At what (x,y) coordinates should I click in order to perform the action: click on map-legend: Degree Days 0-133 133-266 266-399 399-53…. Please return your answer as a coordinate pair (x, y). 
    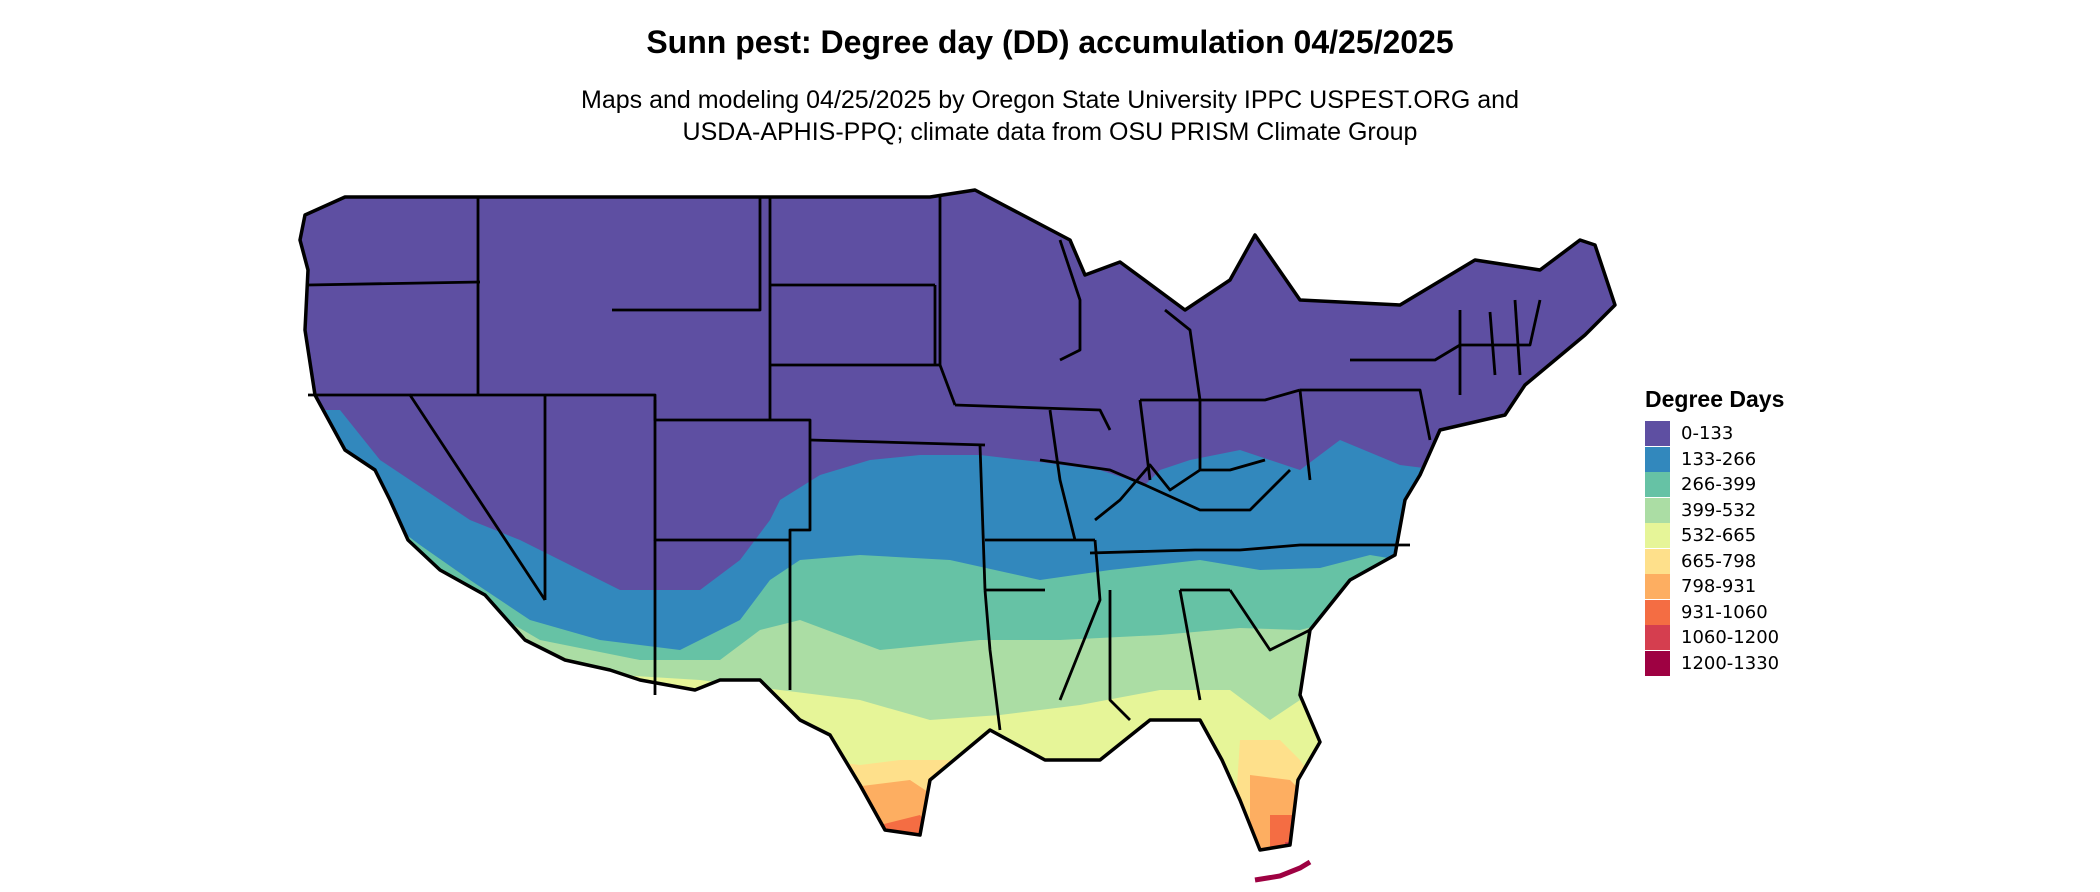
    Looking at the image, I should click on (1714, 531).